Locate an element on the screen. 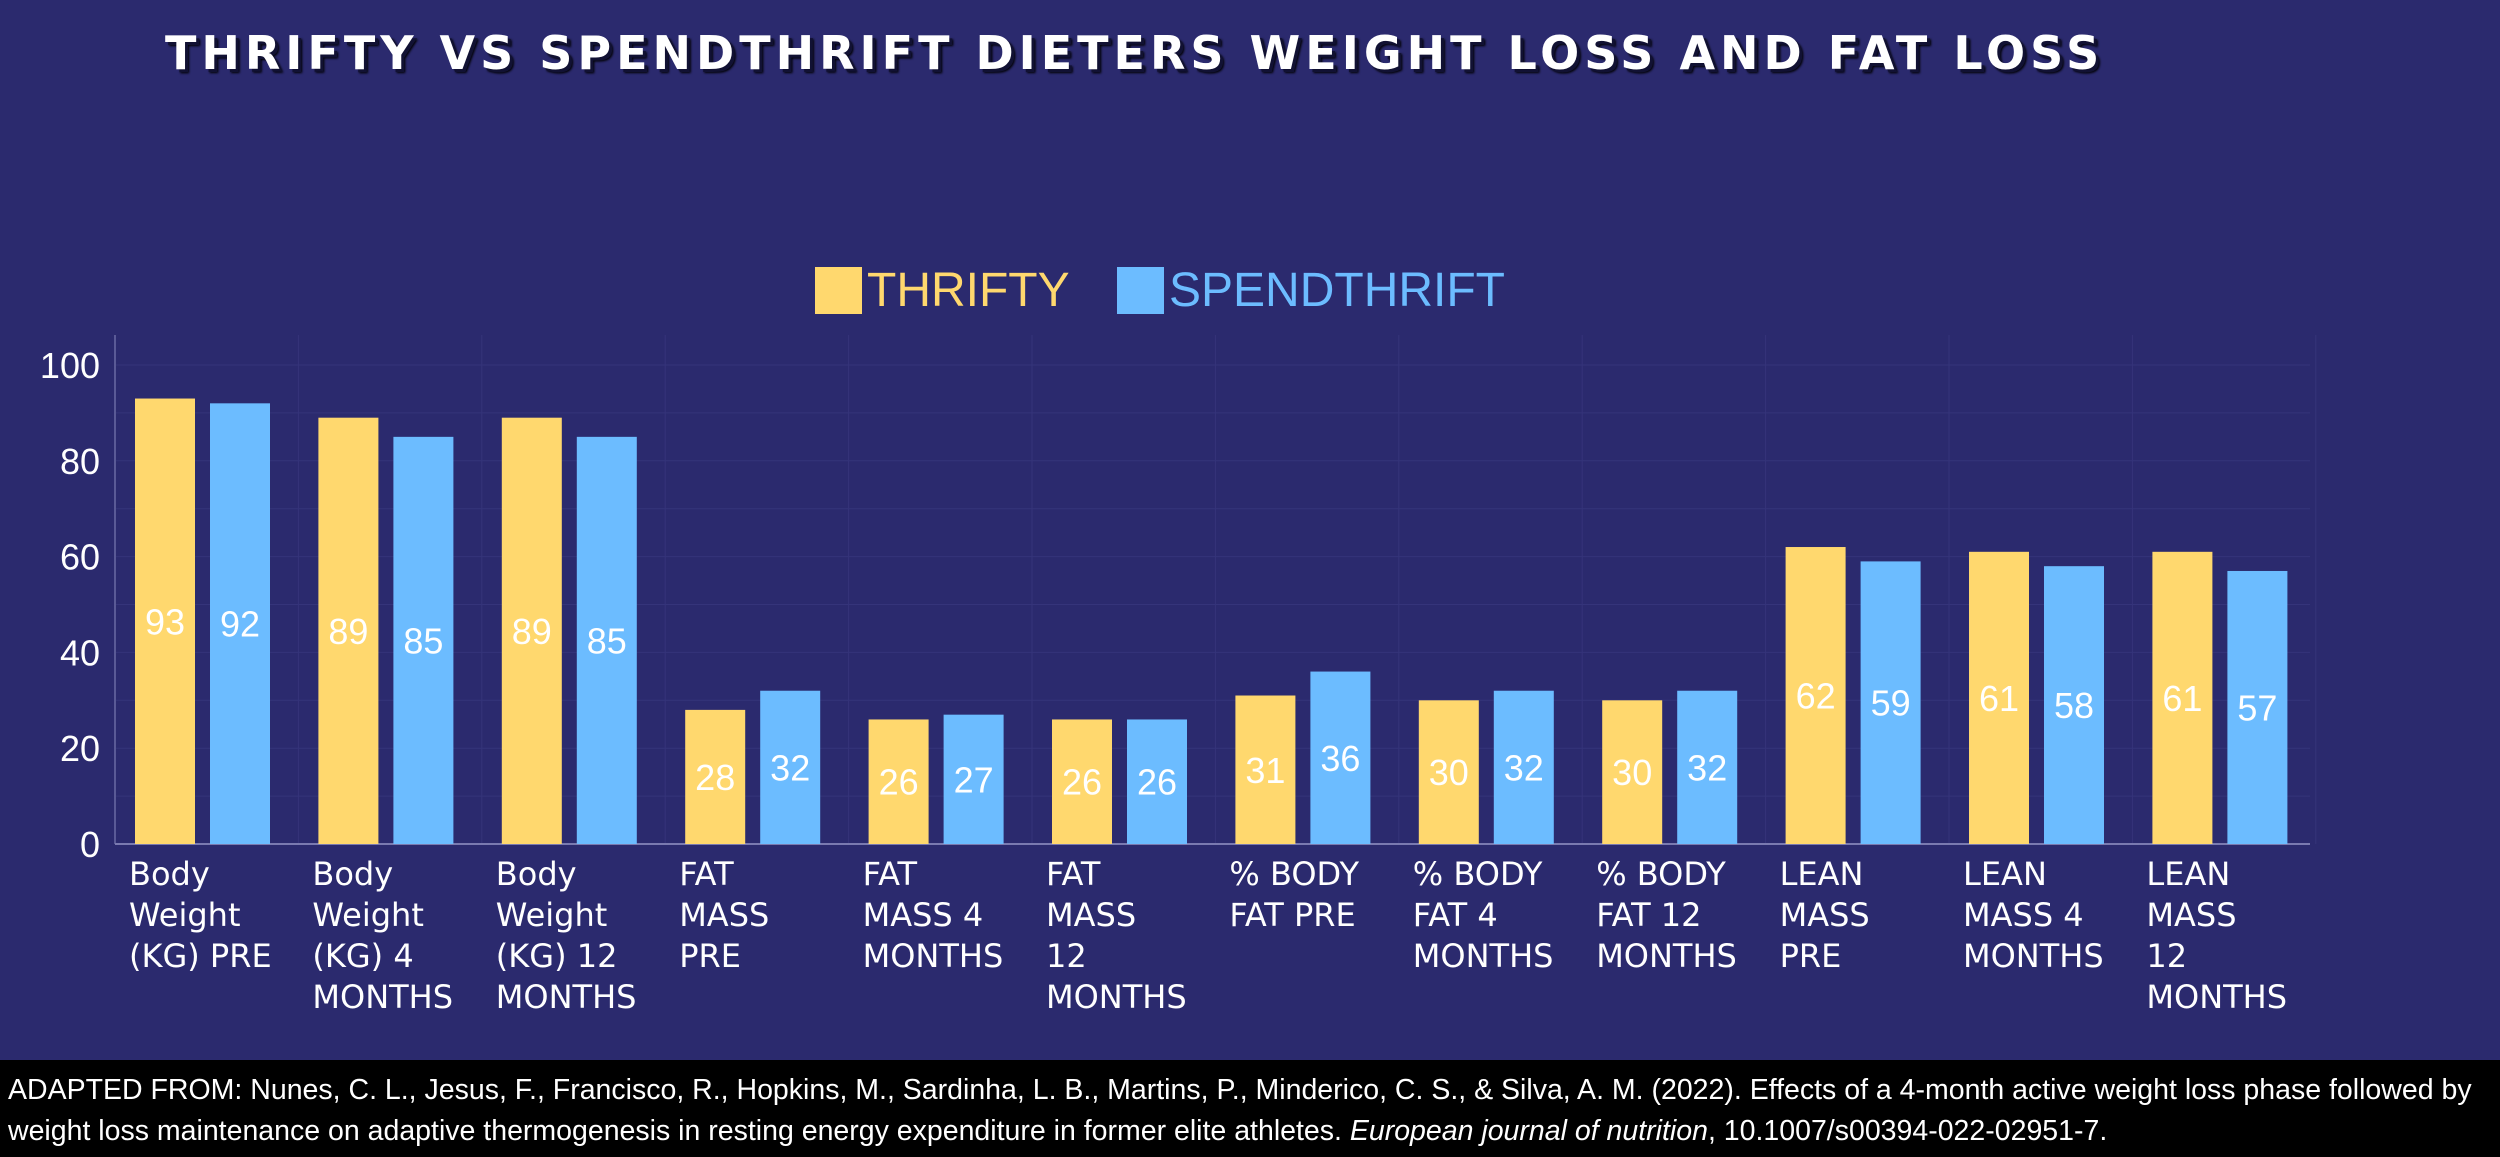  data-label-spendthrift: 57 is located at coordinates (2257, 707).